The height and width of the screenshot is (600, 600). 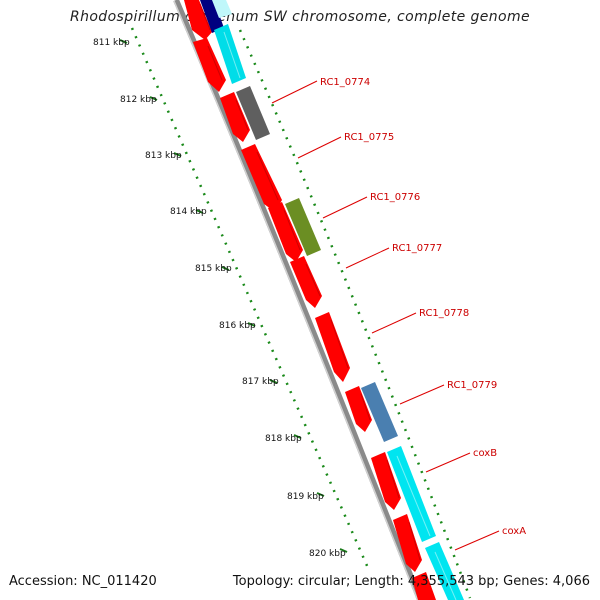 What do you see at coordinates (514, 531) in the screenshot?
I see `gene-label-coxa: coxA` at bounding box center [514, 531].